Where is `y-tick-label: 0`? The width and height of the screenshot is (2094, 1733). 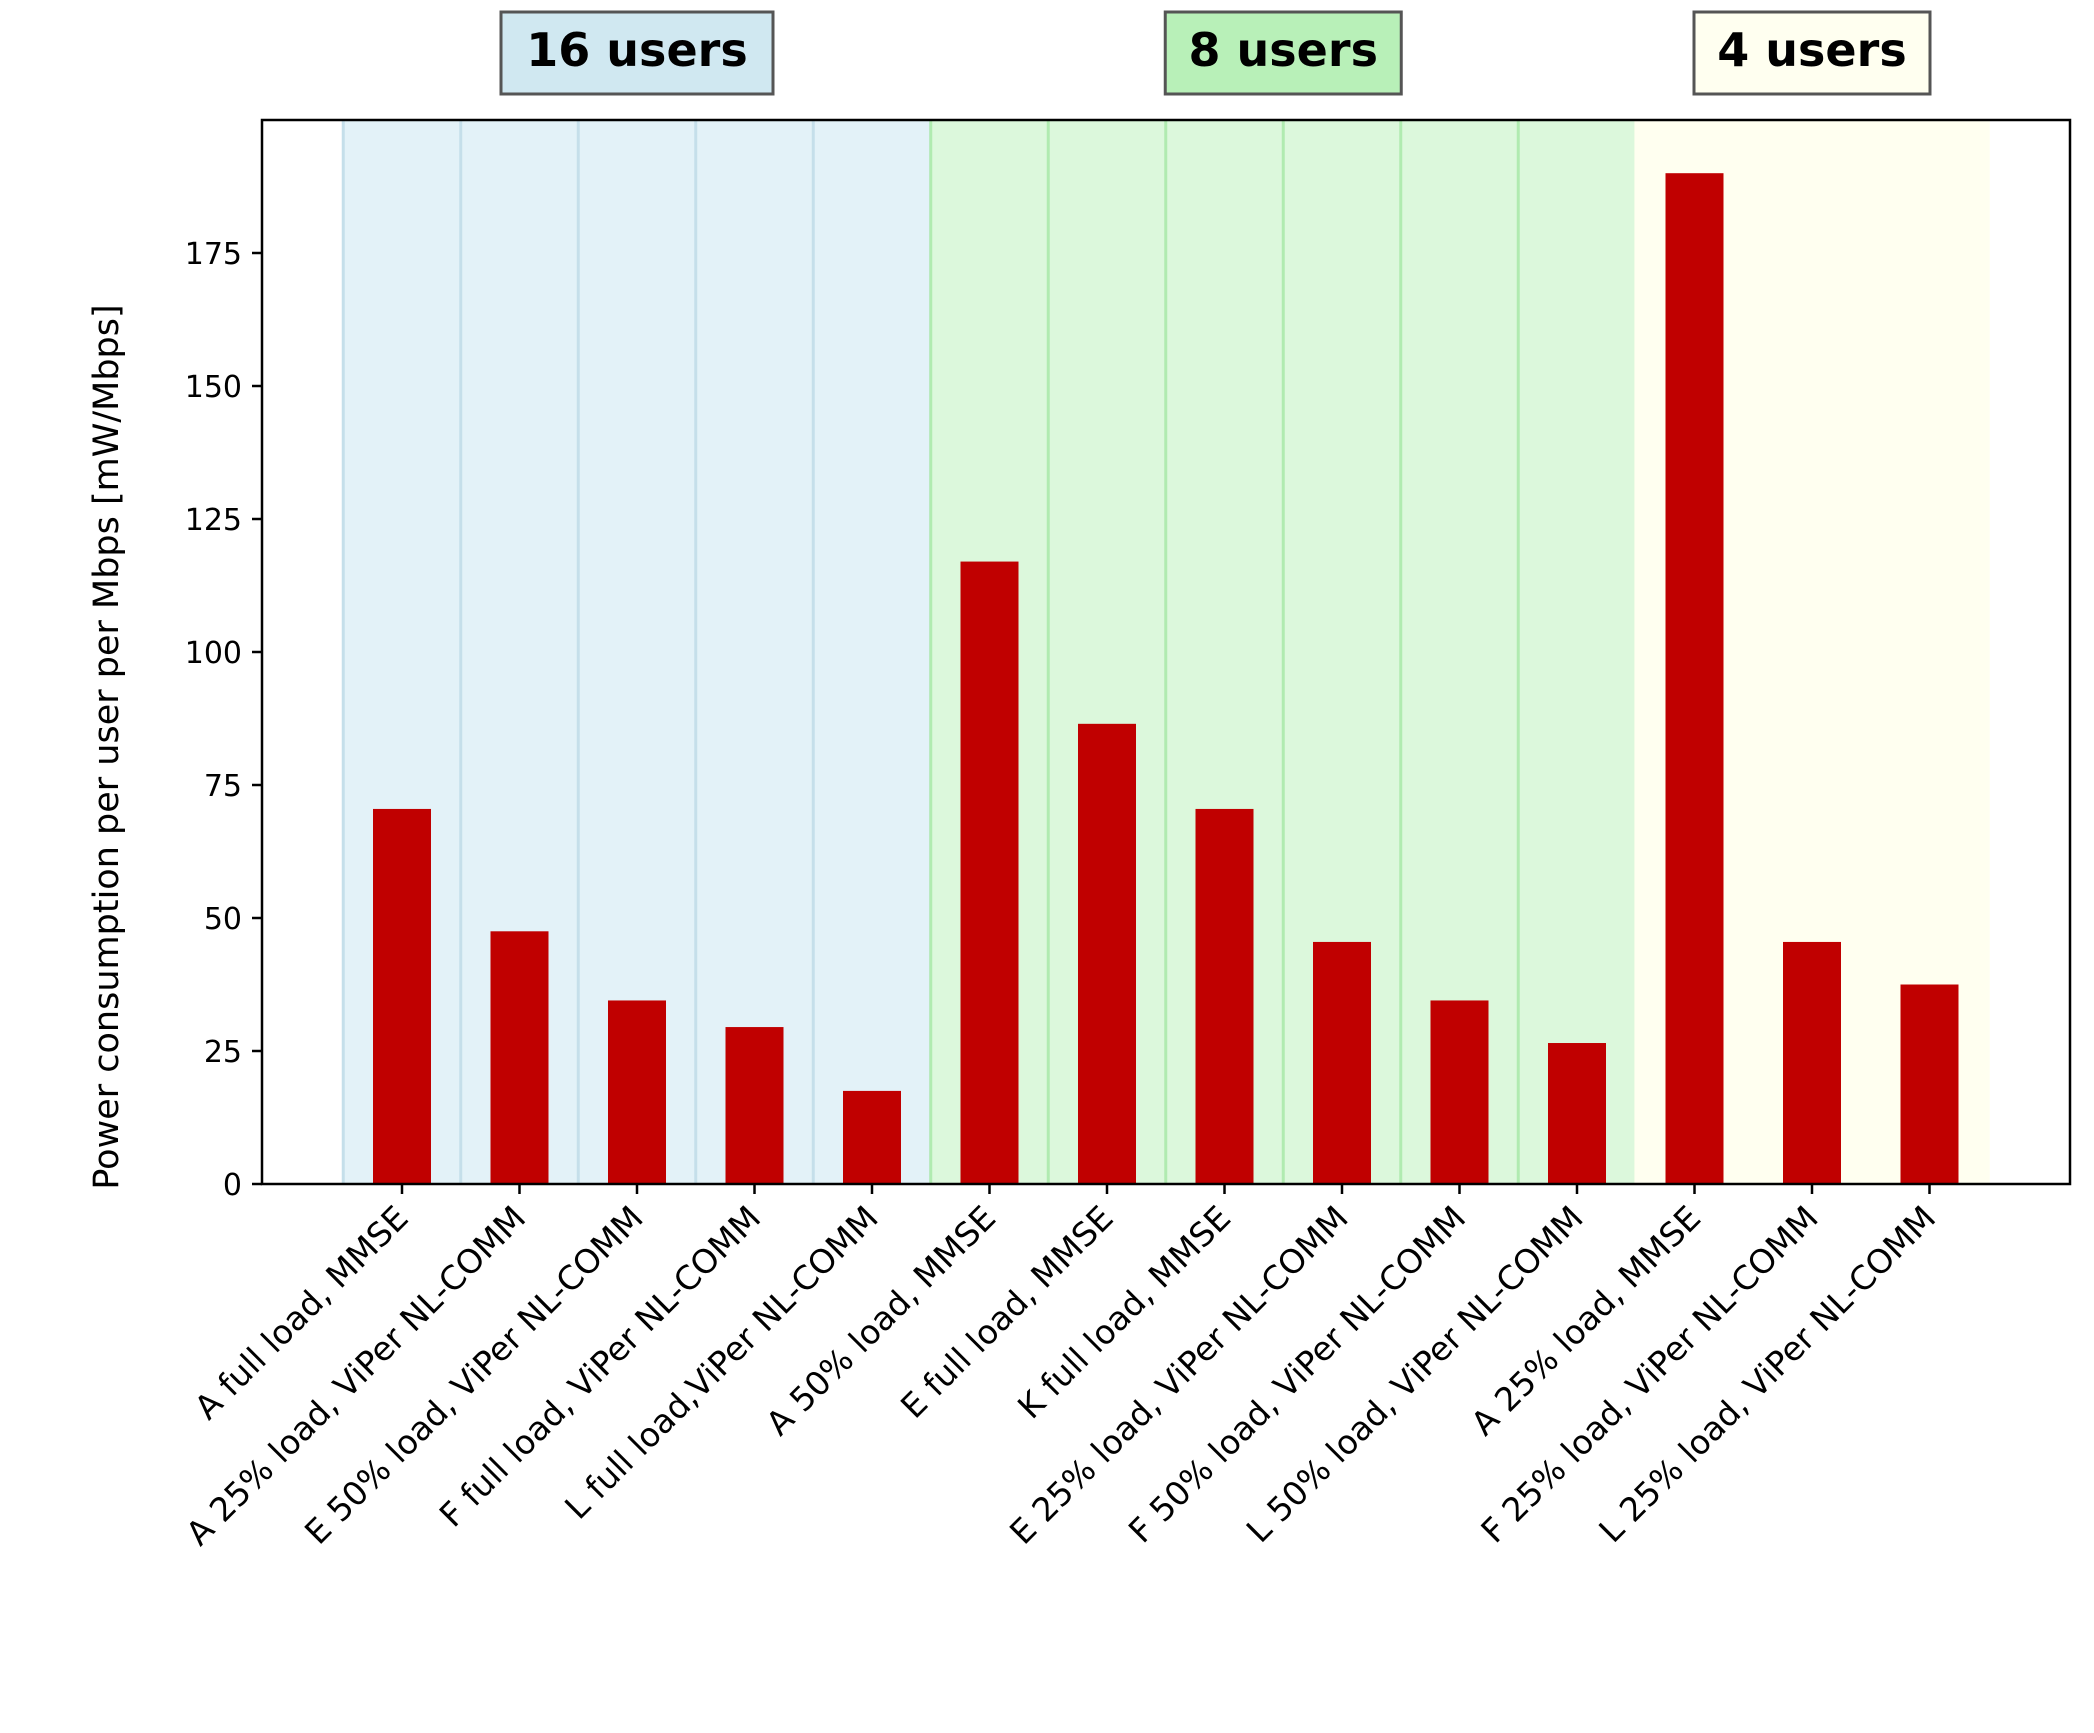
y-tick-label: 0 is located at coordinates (232, 1185).